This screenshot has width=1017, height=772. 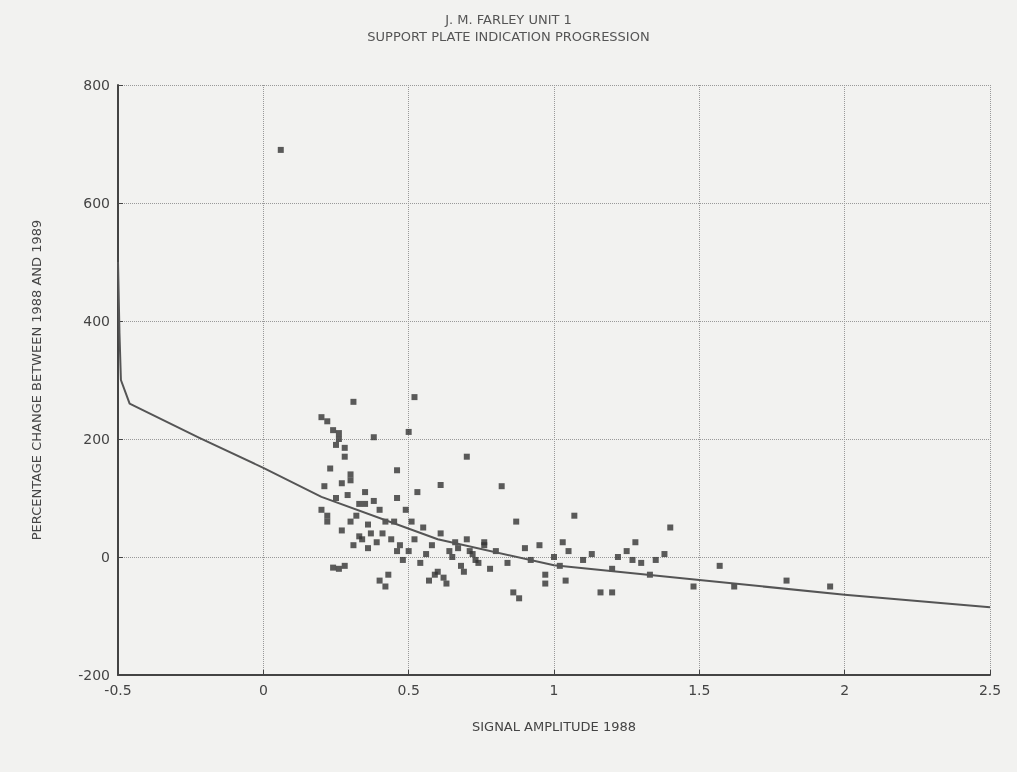 I want to click on x-tick-label: 2, so click(x=845, y=690).